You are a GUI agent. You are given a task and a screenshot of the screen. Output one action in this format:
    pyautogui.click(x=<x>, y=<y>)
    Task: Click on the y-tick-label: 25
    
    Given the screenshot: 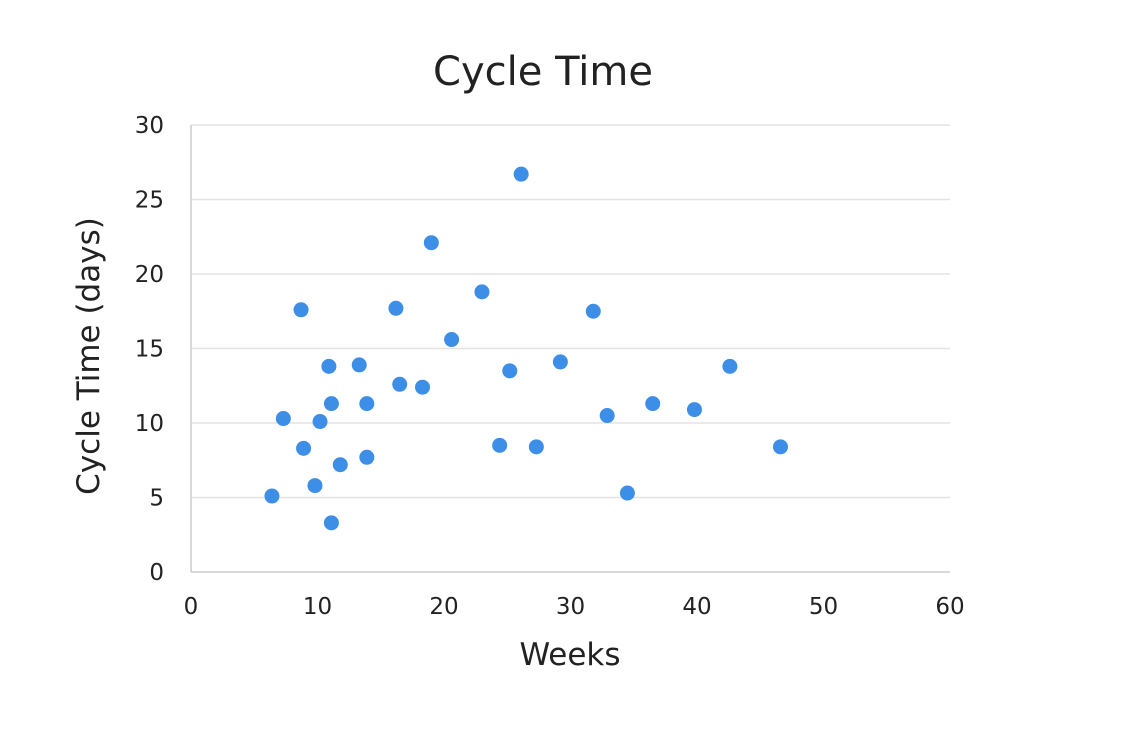 What is the action you would take?
    pyautogui.click(x=149, y=201)
    